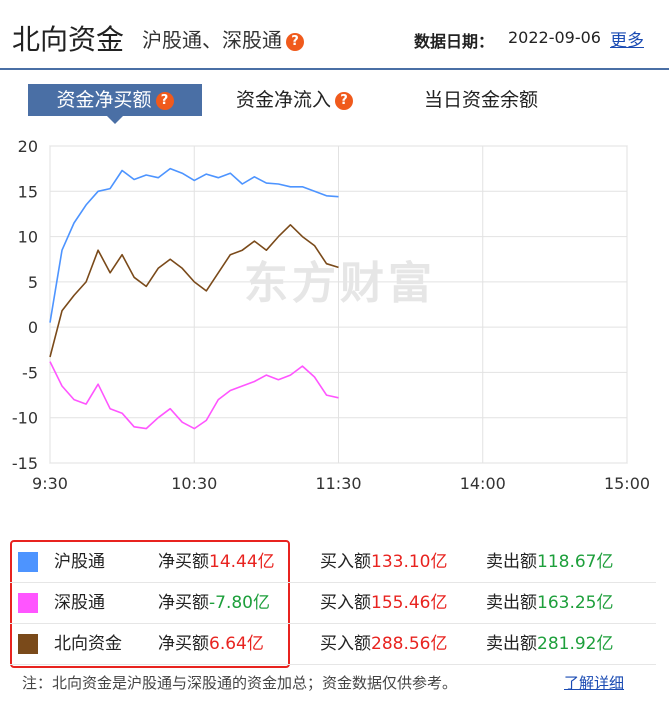 This screenshot has width=669, height=711. Describe the element at coordinates (28, 644) in the screenshot. I see `swatch-north` at that location.